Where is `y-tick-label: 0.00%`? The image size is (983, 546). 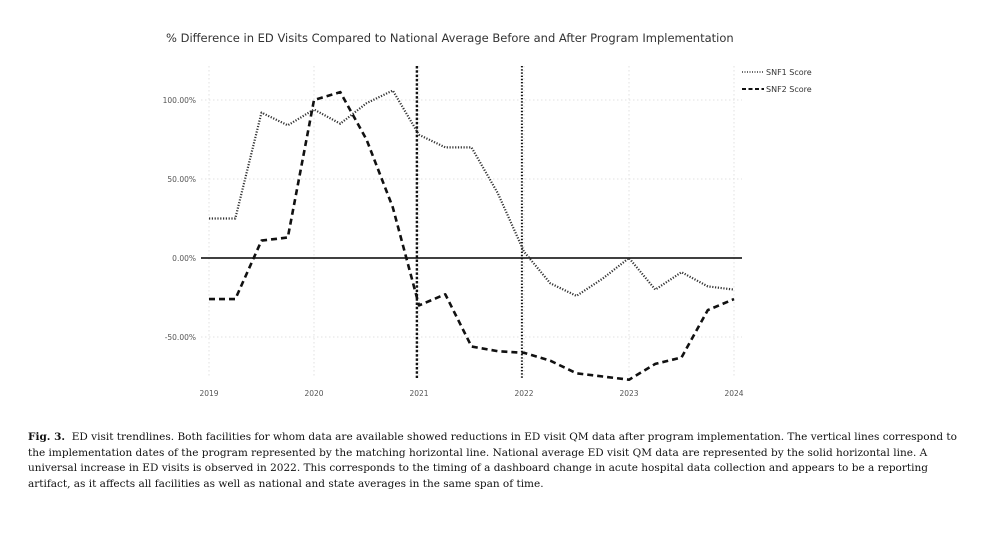 y-tick-label: 0.00% is located at coordinates (184, 258).